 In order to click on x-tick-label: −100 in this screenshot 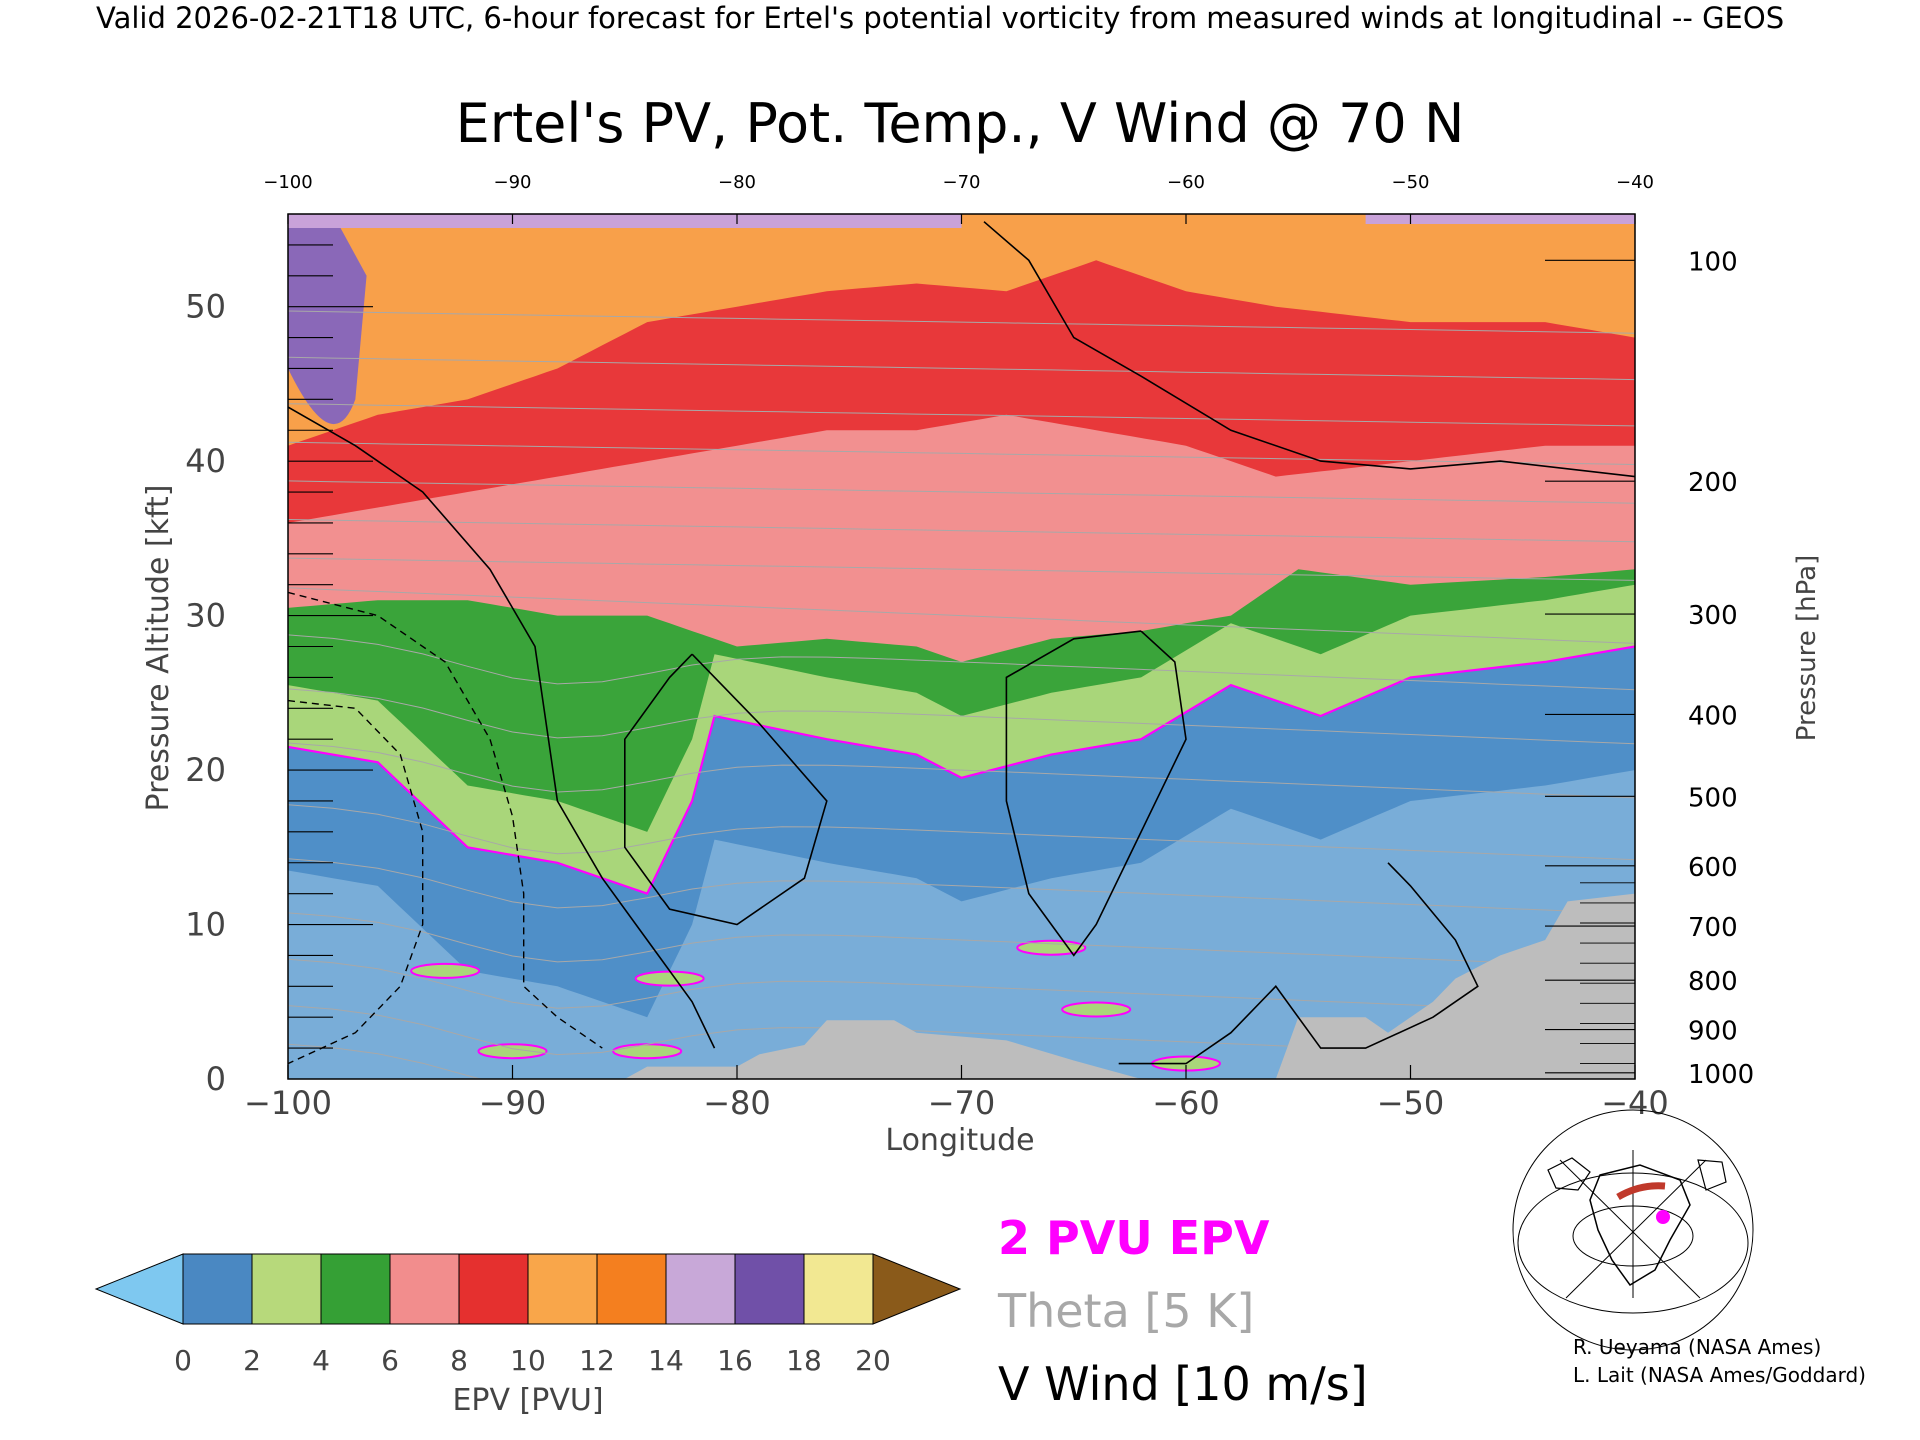, I will do `click(288, 1103)`.